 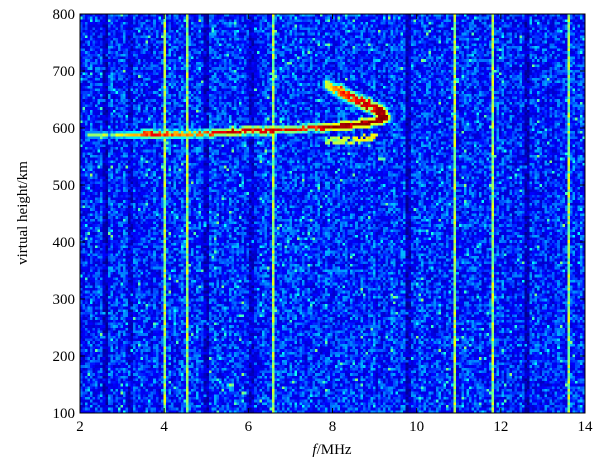 I want to click on x-tick-label: 8, so click(x=333, y=427).